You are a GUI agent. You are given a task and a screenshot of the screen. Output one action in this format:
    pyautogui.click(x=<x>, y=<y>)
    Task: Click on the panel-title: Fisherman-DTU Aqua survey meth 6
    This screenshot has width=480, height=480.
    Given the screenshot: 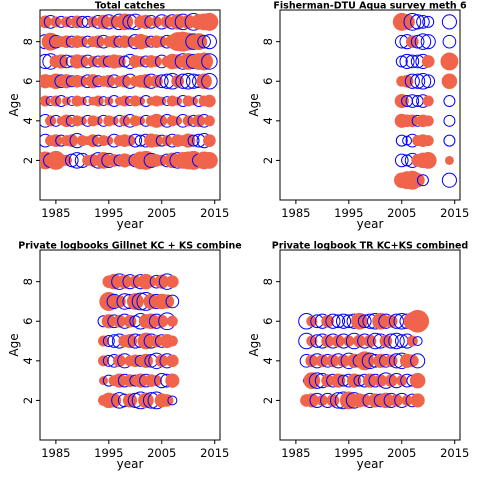 What is the action you would take?
    pyautogui.click(x=370, y=6)
    